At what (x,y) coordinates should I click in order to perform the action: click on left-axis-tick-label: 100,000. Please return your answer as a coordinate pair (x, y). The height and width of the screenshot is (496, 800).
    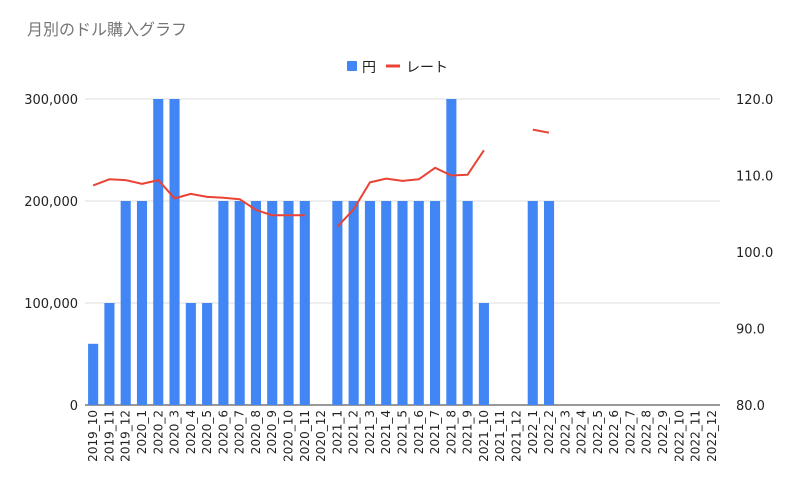
    Looking at the image, I should click on (51, 304).